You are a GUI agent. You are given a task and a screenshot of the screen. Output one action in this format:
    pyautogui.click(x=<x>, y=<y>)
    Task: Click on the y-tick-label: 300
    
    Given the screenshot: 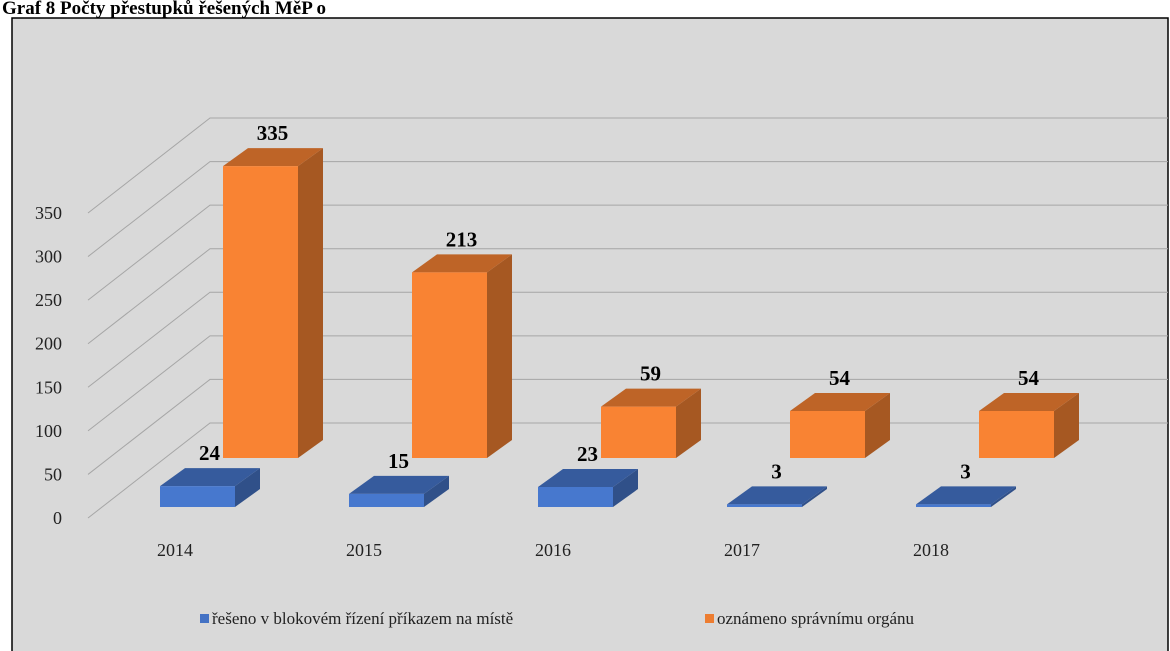 What is the action you would take?
    pyautogui.click(x=48, y=257)
    